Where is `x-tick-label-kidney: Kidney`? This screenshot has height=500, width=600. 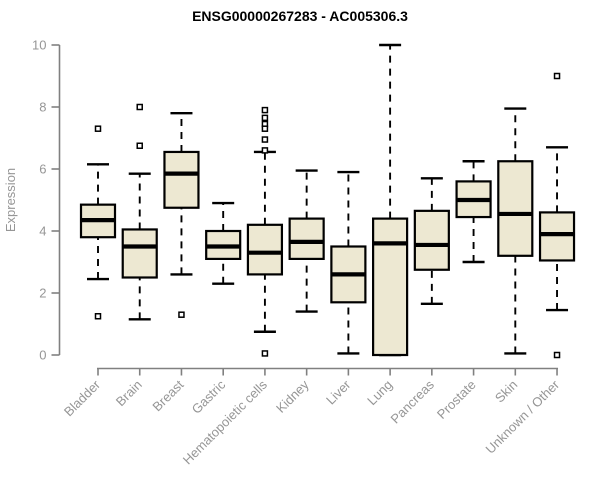
x-tick-label-kidney: Kidney is located at coordinates (292, 396).